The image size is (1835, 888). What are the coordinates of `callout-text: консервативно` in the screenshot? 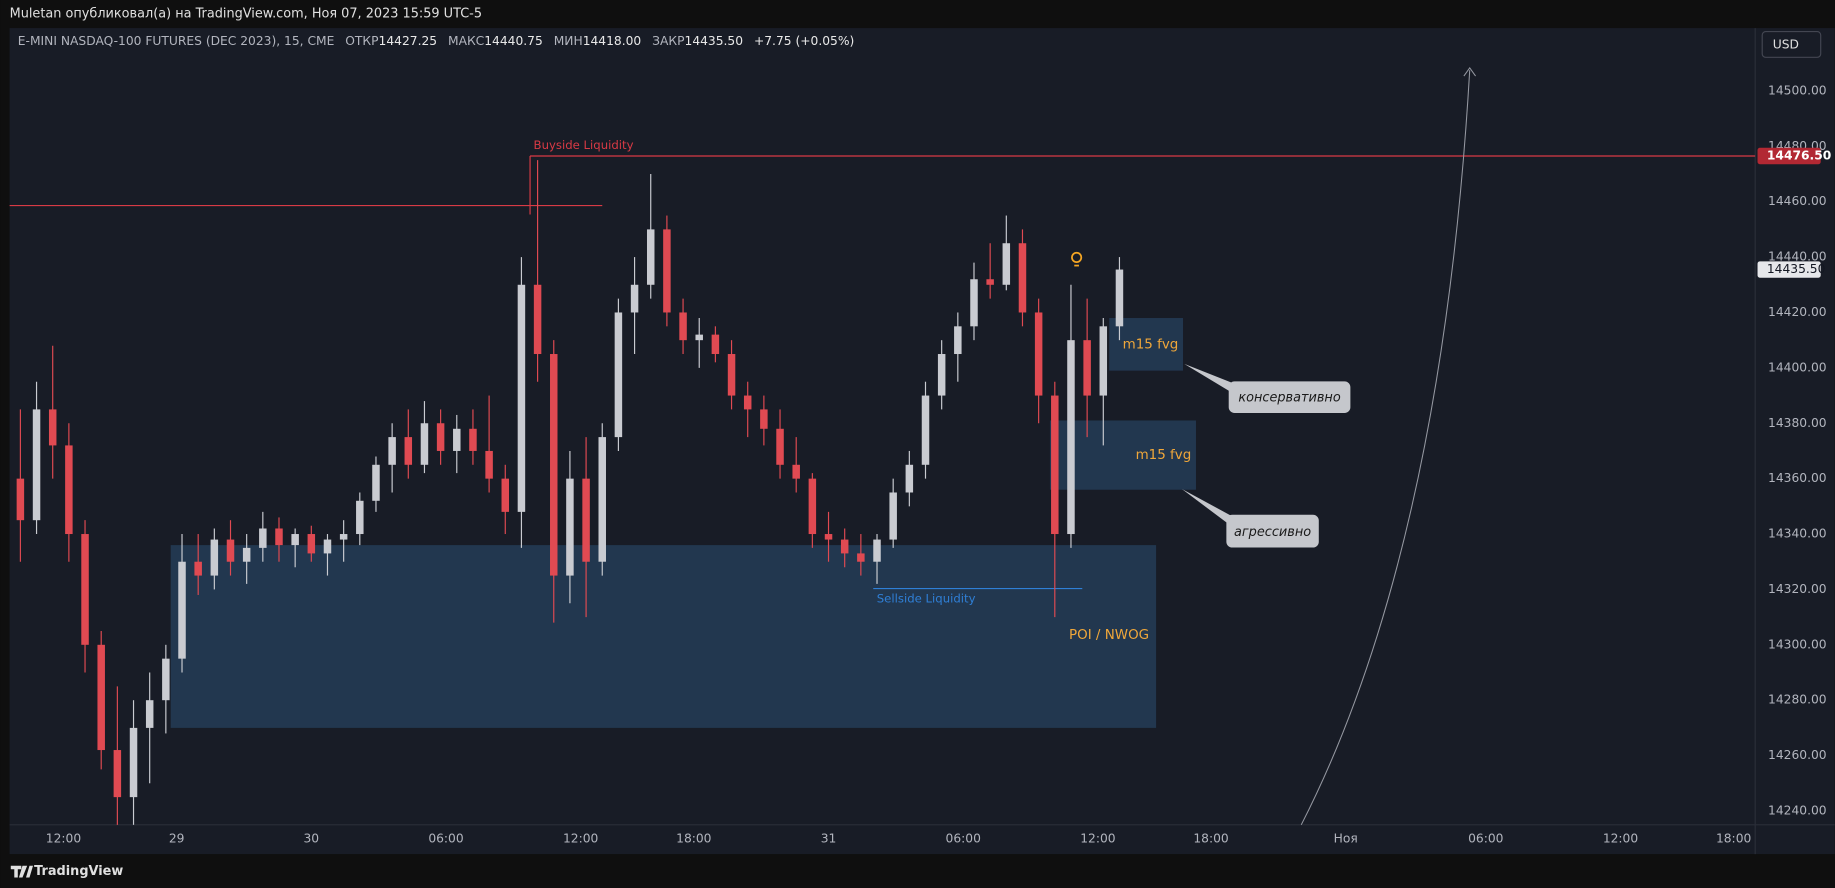 It's located at (1289, 397).